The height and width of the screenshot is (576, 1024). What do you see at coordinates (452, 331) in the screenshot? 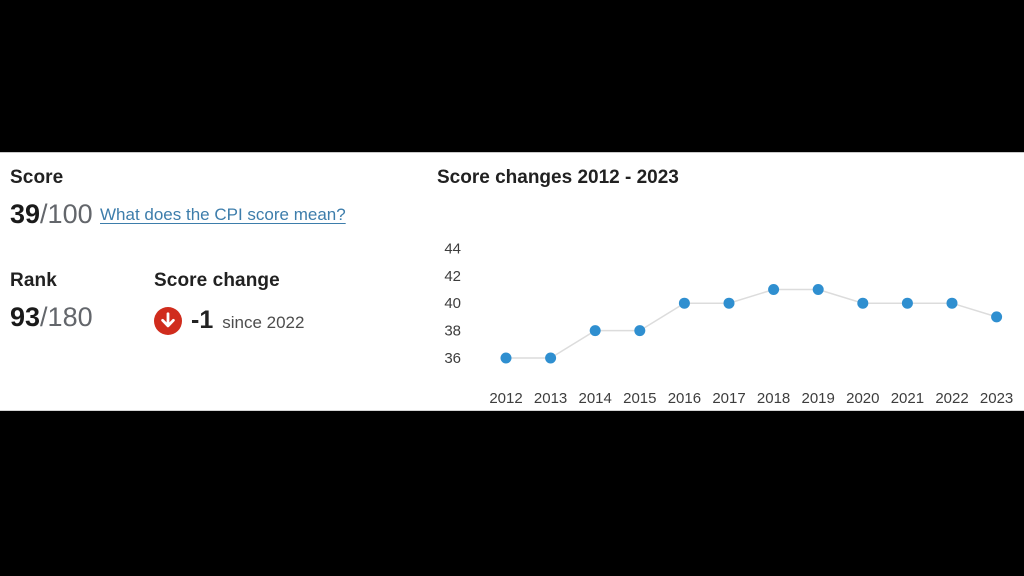
I see `y-axis-tick: 38` at bounding box center [452, 331].